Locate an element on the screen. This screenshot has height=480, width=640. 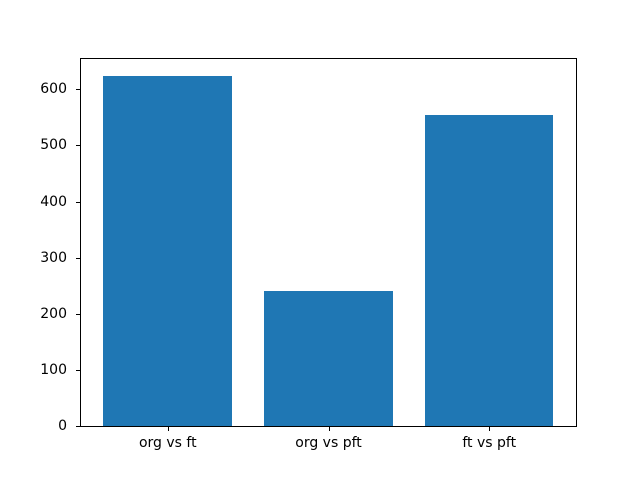
x-tick-mark-org-vs-ft is located at coordinates (168, 429).